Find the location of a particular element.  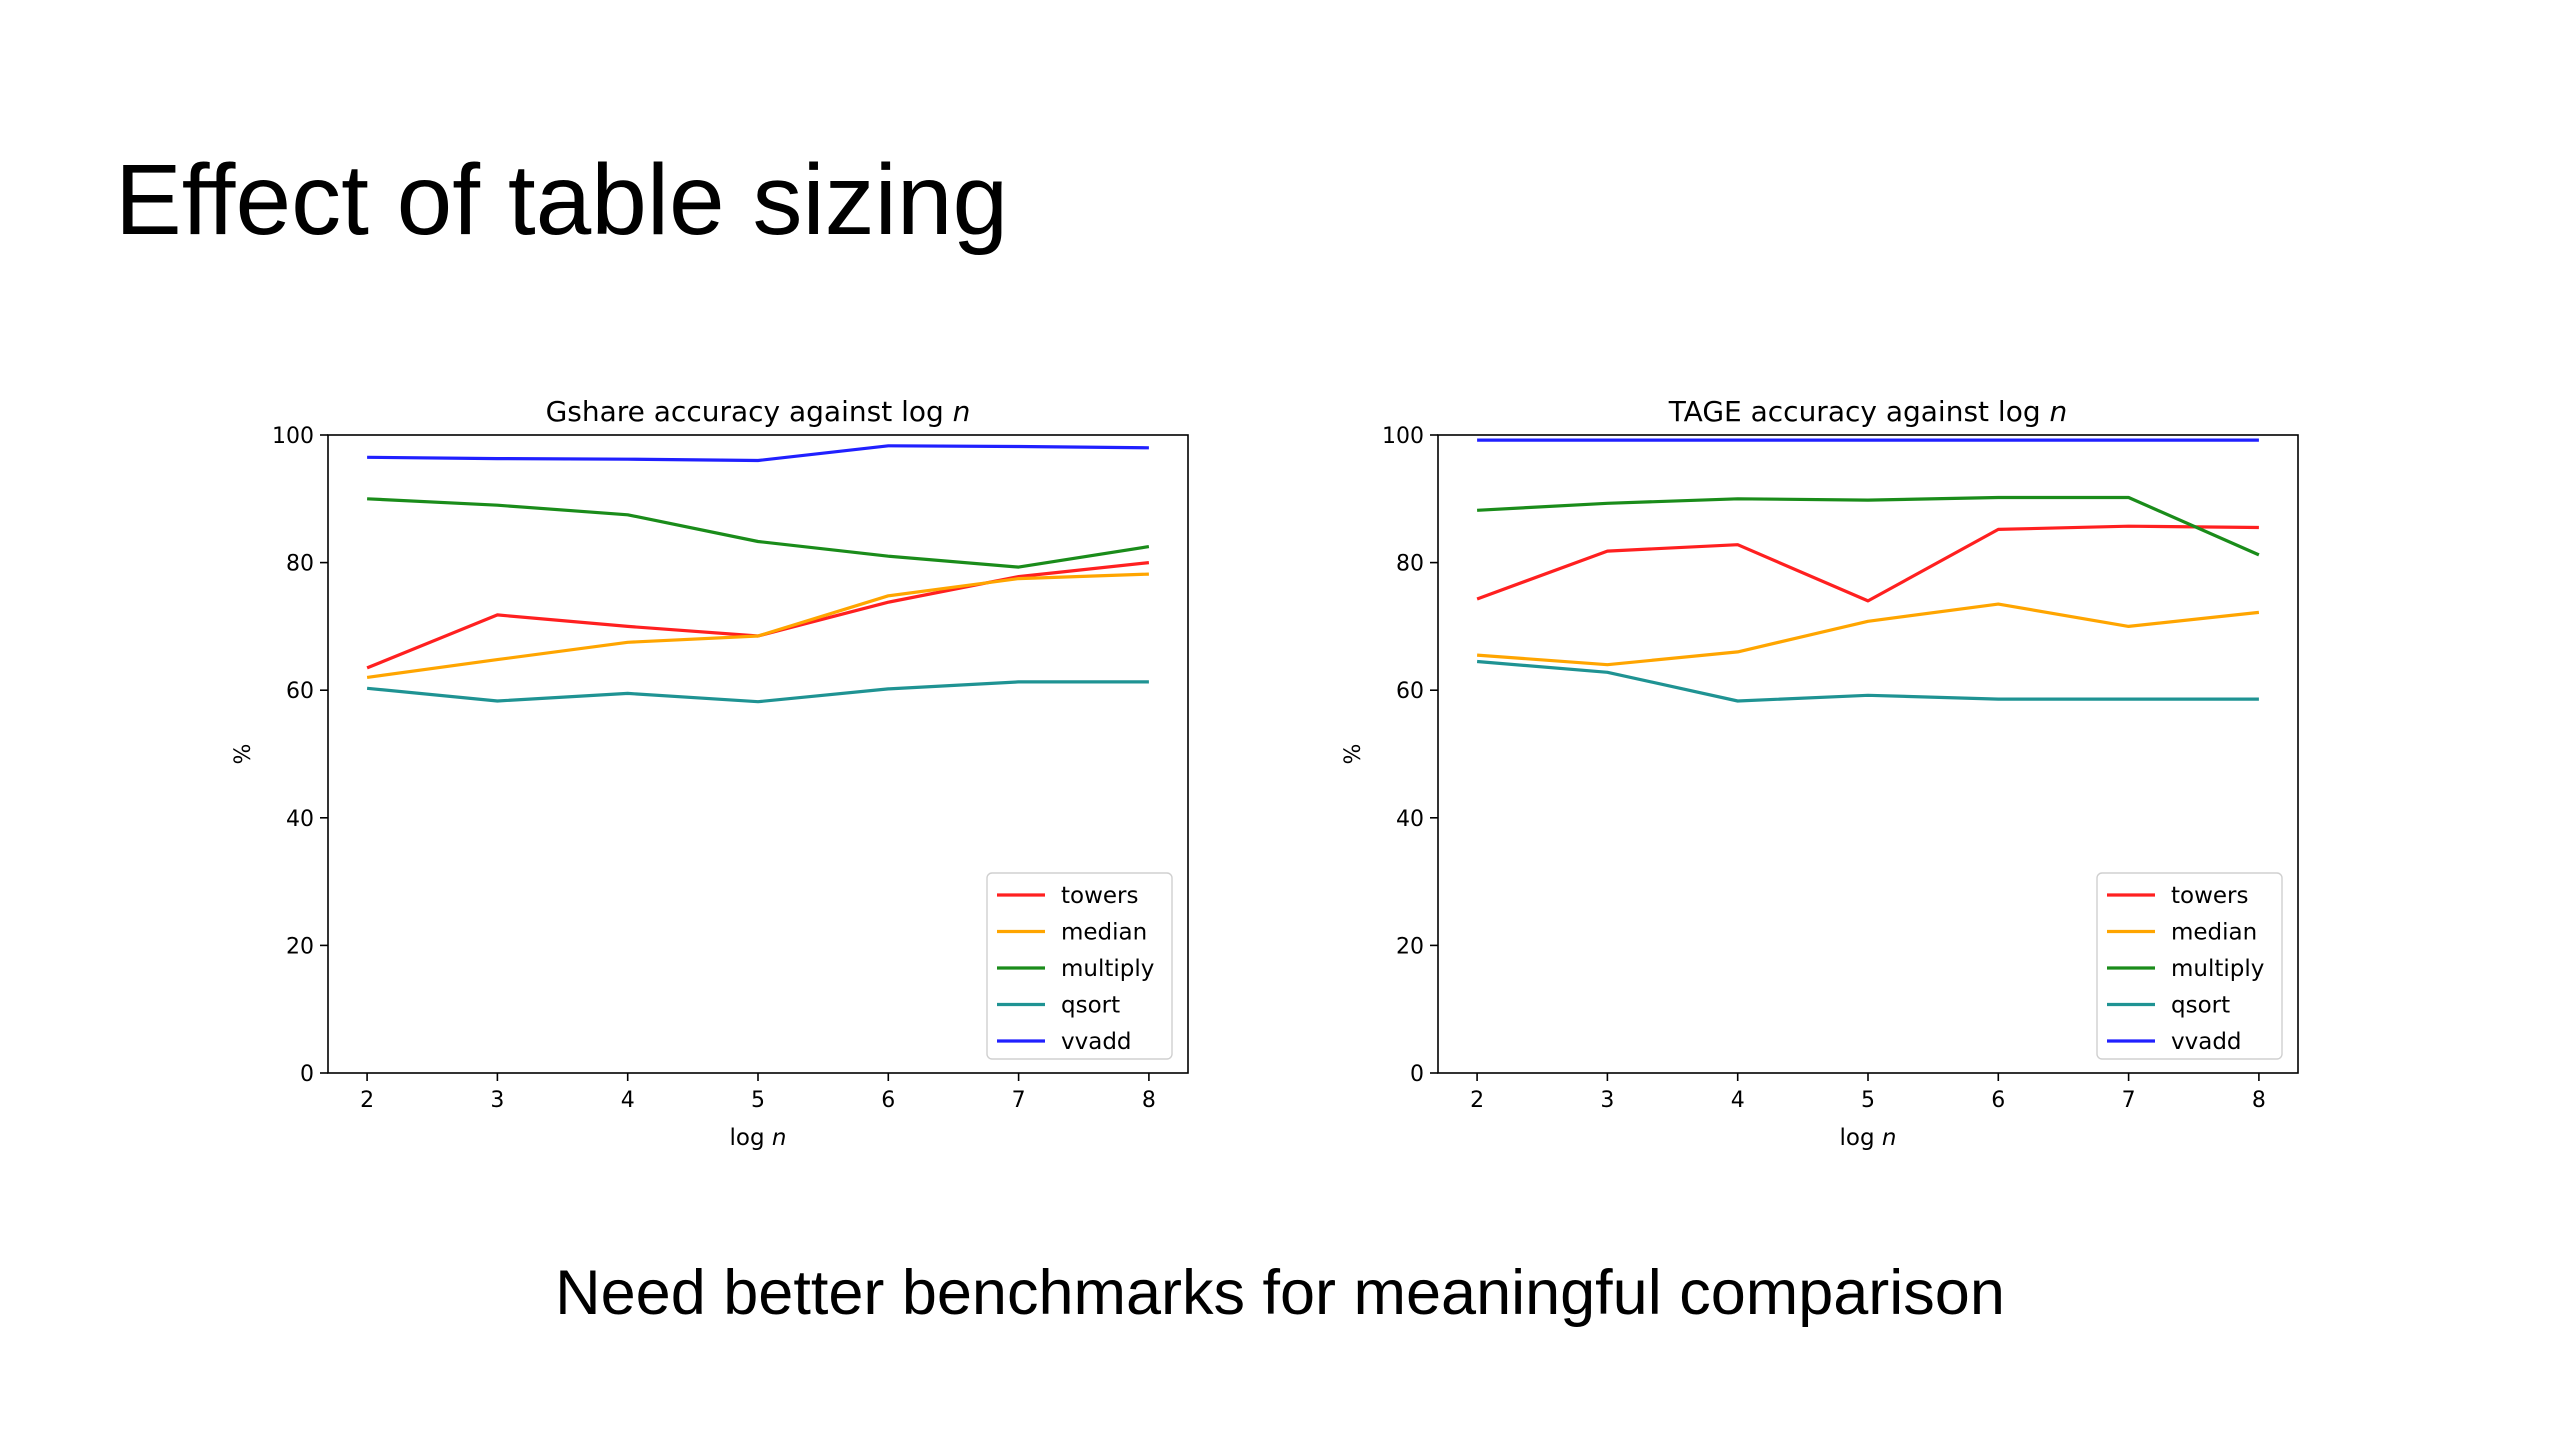

series-line-vvadd is located at coordinates (758, 453).